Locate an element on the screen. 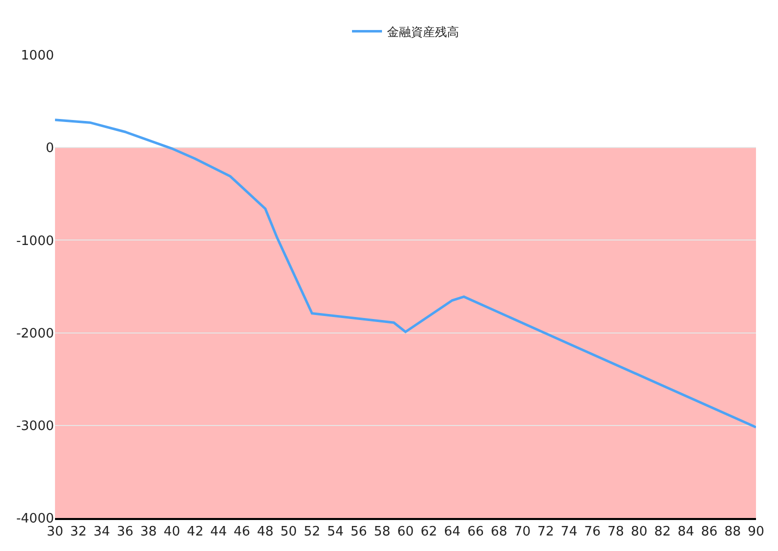 The image size is (778, 551). x-tick-label: 70 is located at coordinates (522, 532).